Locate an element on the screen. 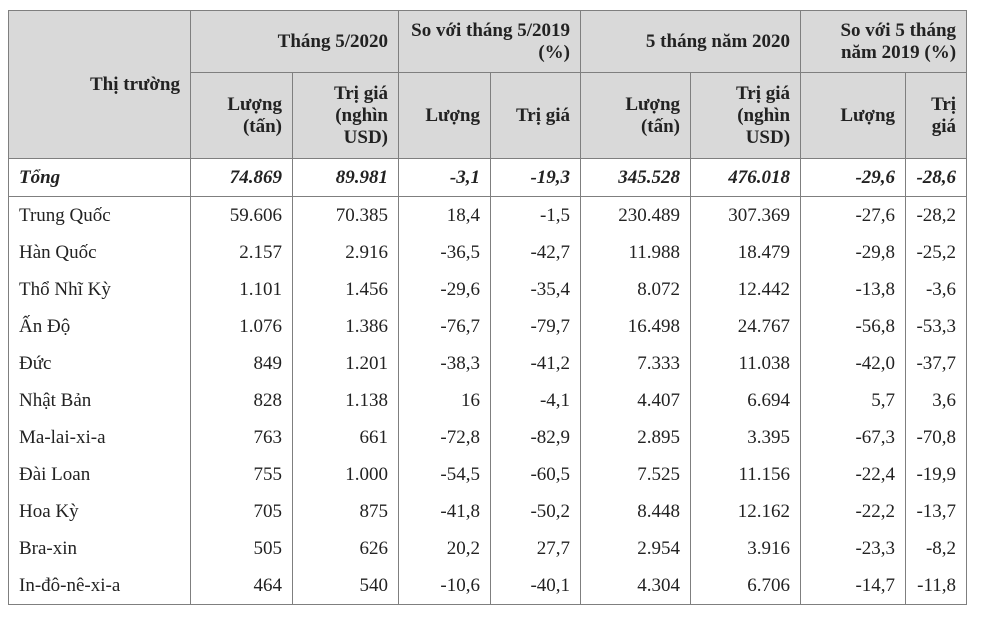 This screenshot has width=996, height=621. group-header: So với tháng 5/2019 (%) is located at coordinates (489, 41).